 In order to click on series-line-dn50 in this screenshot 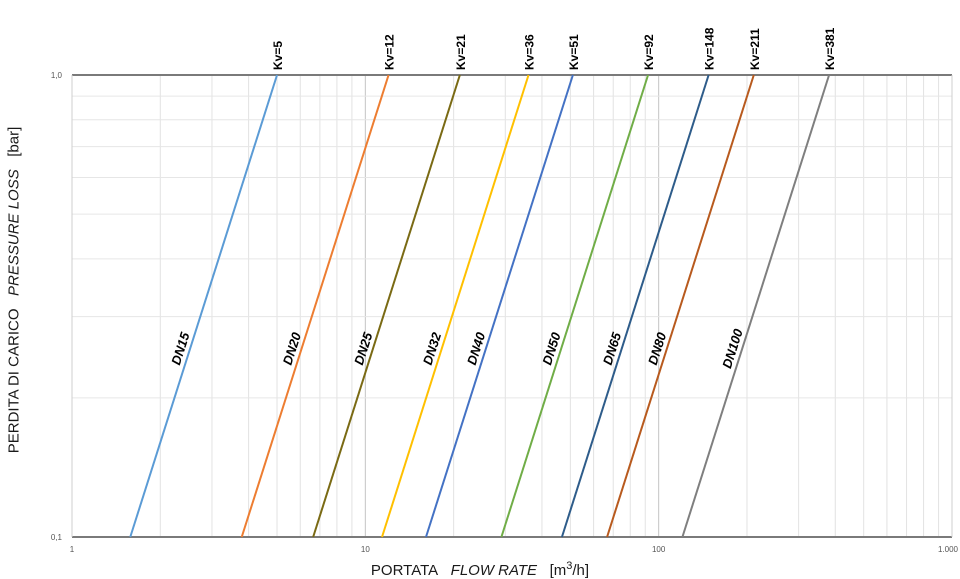, I will do `click(574, 306)`.